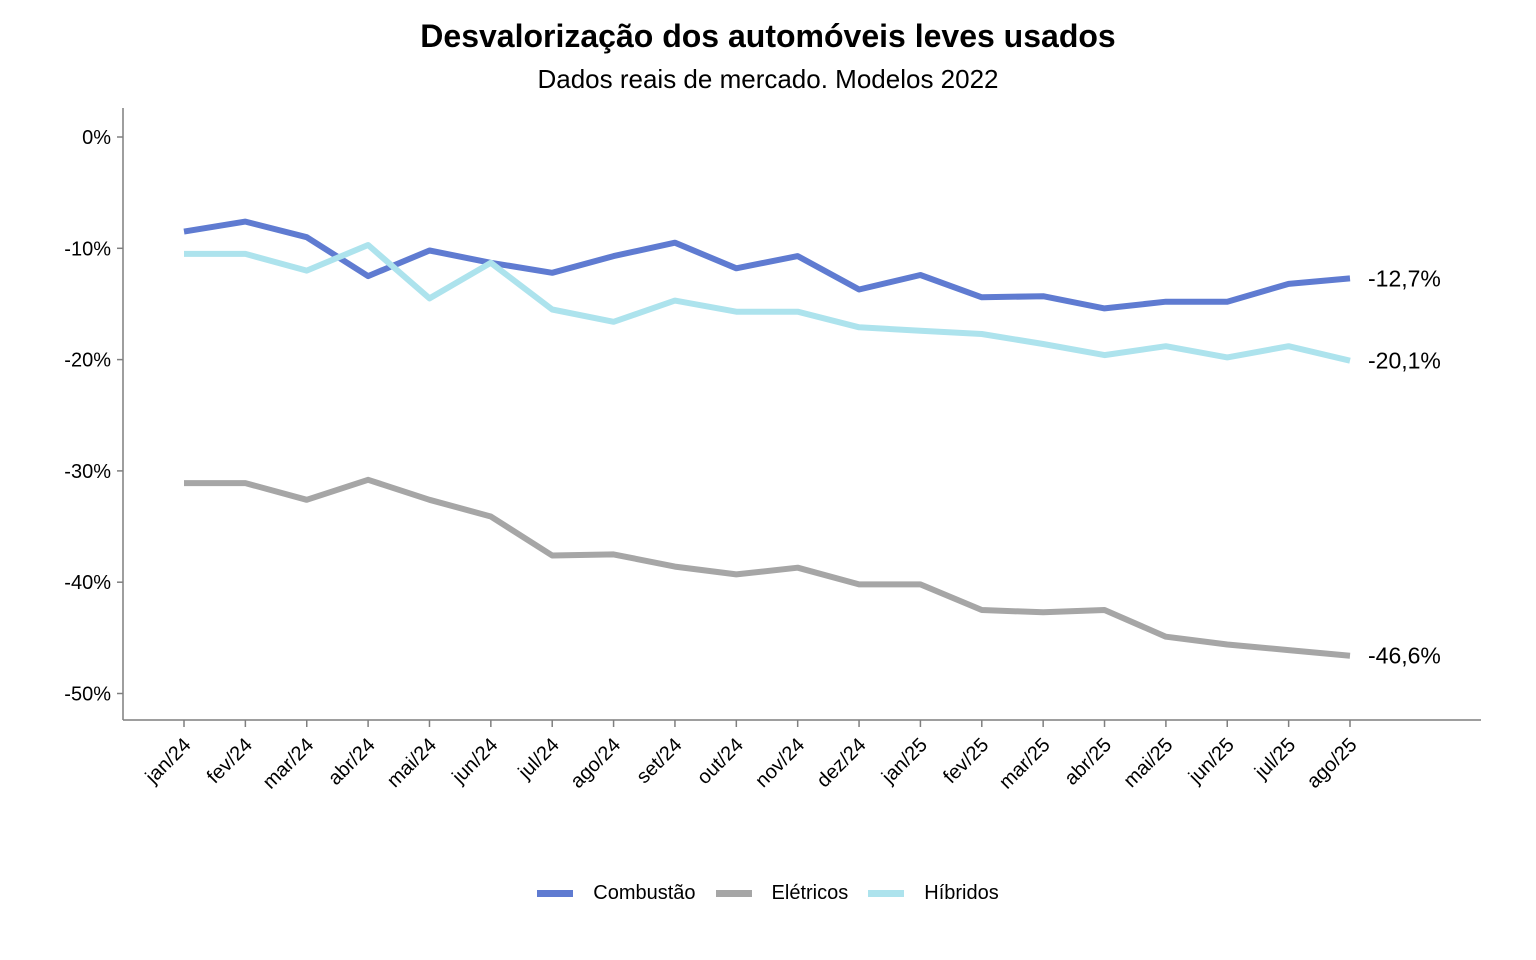 The image size is (1536, 960). What do you see at coordinates (87, 249) in the screenshot?
I see `y-tick-label: -10%` at bounding box center [87, 249].